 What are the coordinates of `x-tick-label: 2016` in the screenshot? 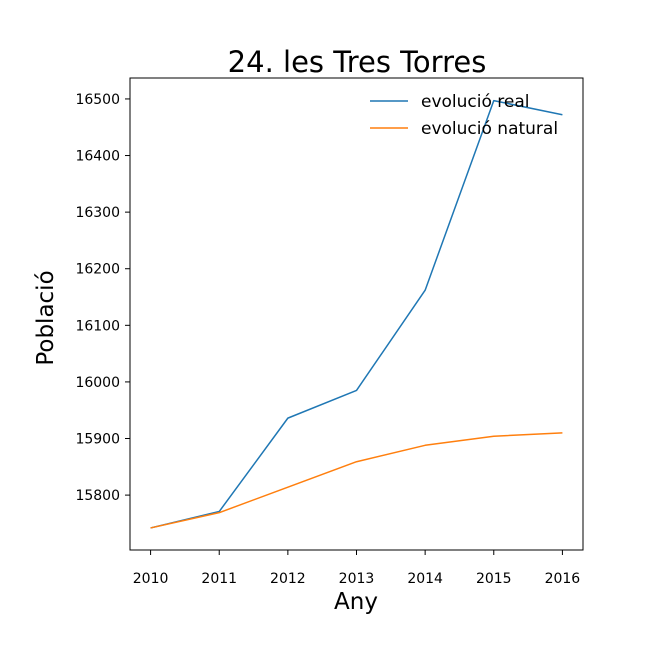 It's located at (563, 579).